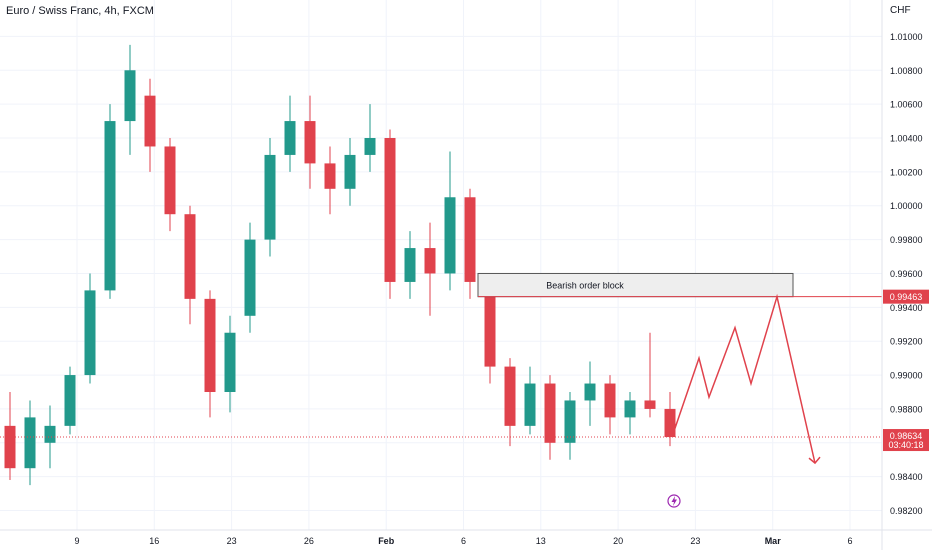 The width and height of the screenshot is (932, 550). Describe the element at coordinates (906, 376) in the screenshot. I see `y-tick-label: 0.99000` at that location.